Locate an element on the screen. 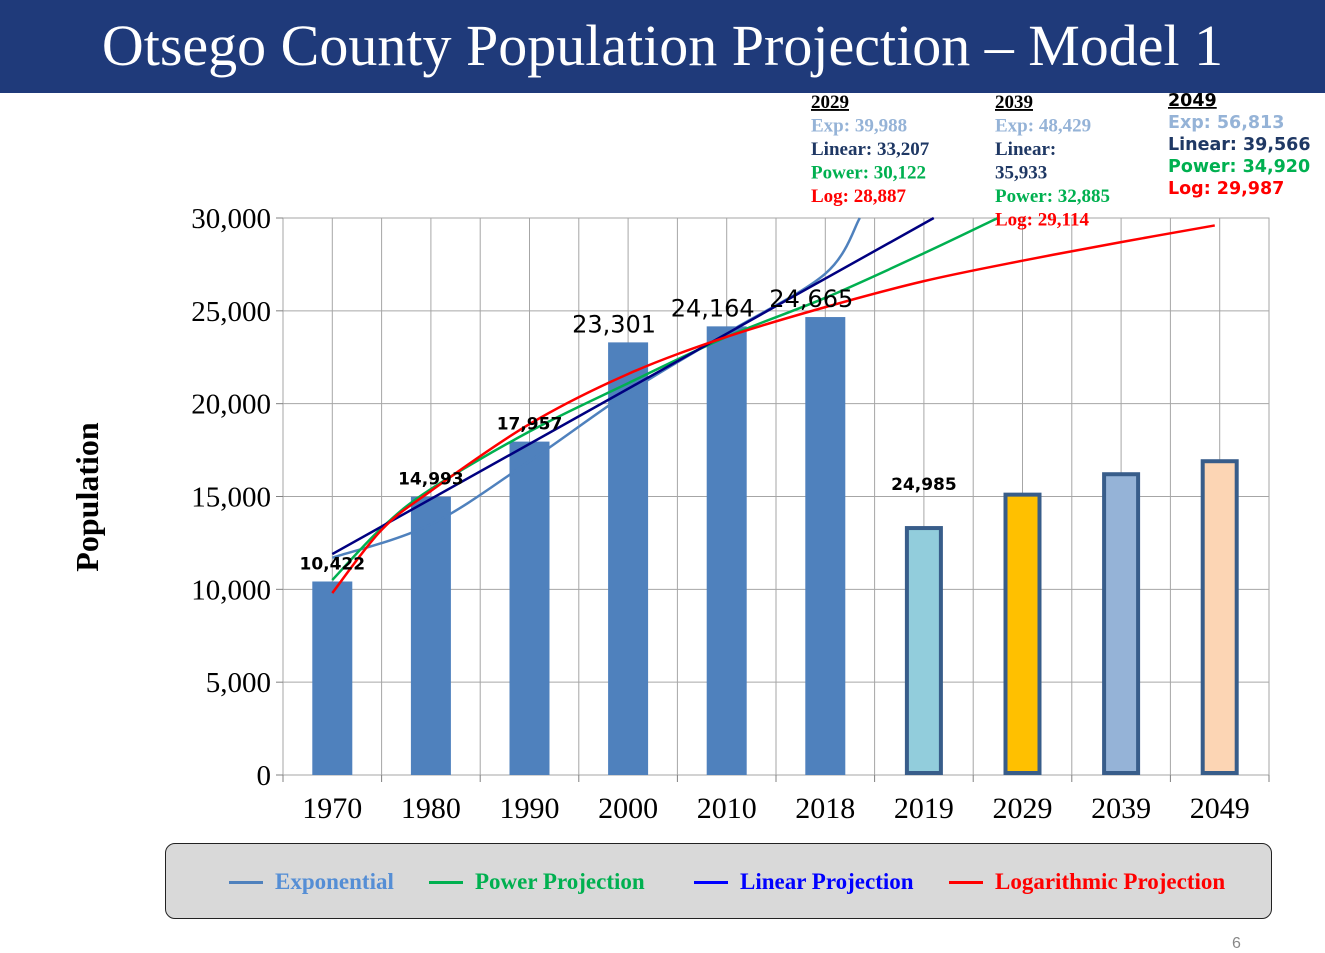  legend-swatch-linear is located at coordinates (711, 882).